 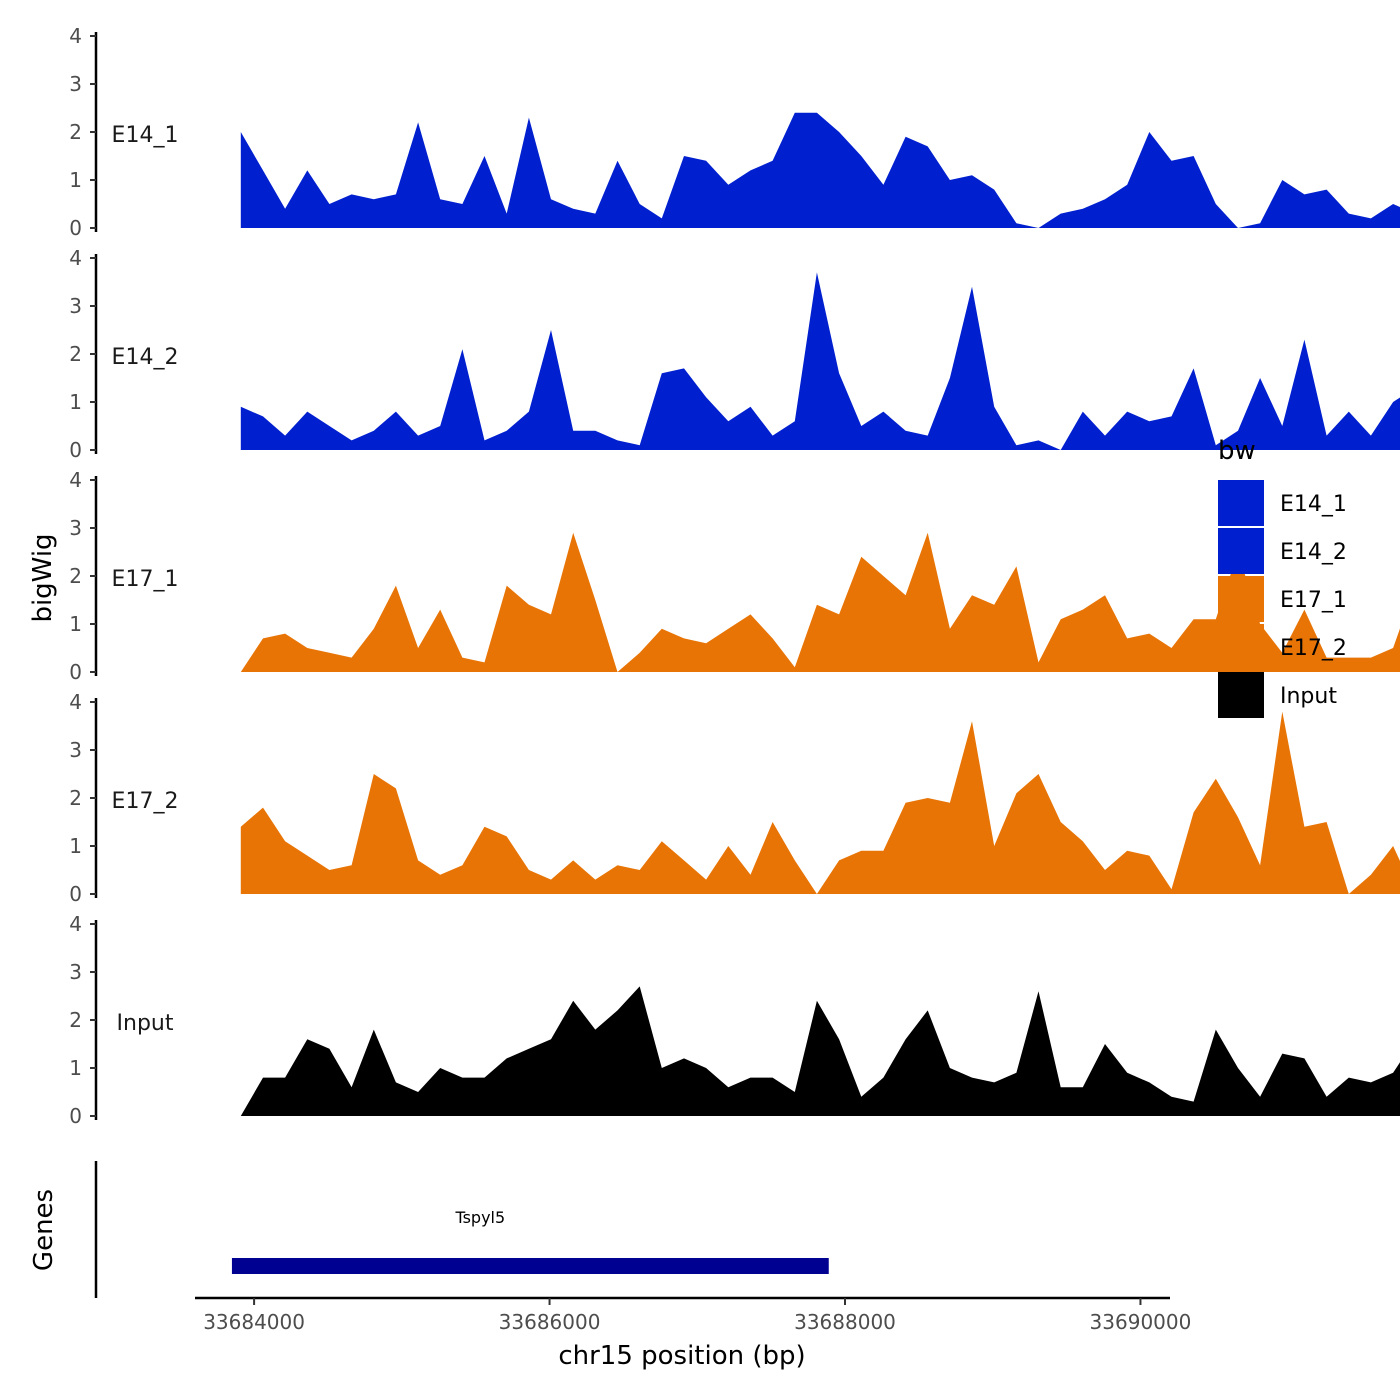 What do you see at coordinates (479, 1217) in the screenshot?
I see `gene-tspyl5-label: Tspyl5` at bounding box center [479, 1217].